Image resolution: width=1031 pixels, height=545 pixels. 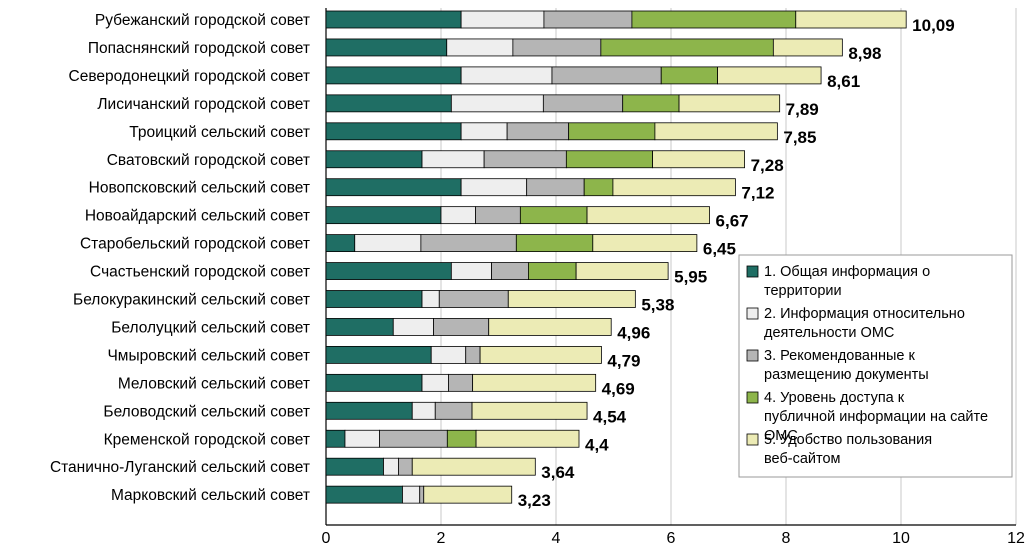 I want to click on category-label: Рубежанский городской совет, so click(x=202, y=20).